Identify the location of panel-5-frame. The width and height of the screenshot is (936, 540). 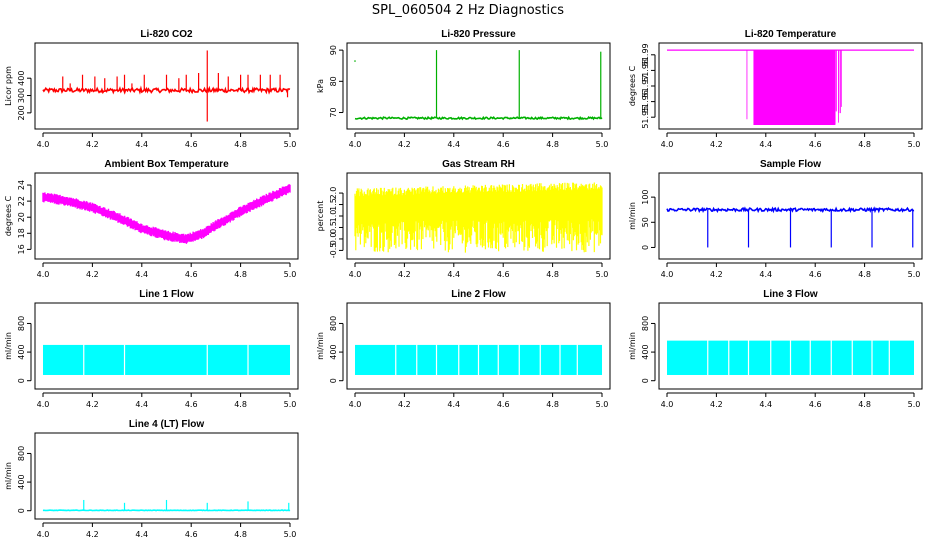
(478, 216).